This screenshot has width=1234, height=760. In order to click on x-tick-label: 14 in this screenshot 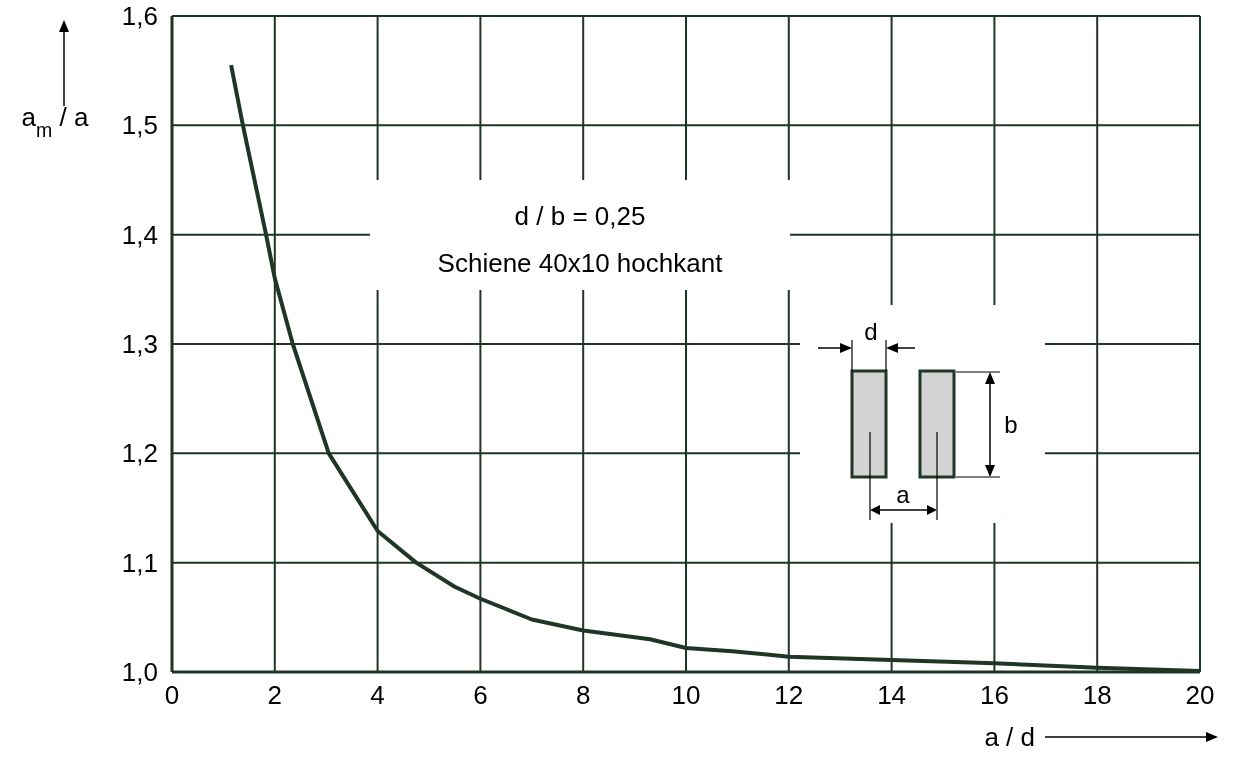, I will do `click(892, 695)`.